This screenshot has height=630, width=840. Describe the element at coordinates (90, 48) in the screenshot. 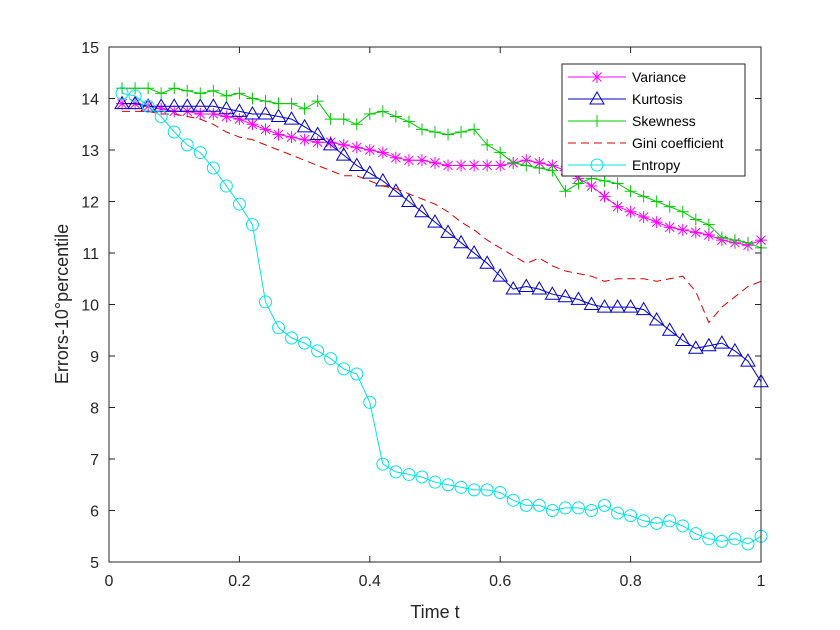

I see `y-tick-label: 15` at that location.